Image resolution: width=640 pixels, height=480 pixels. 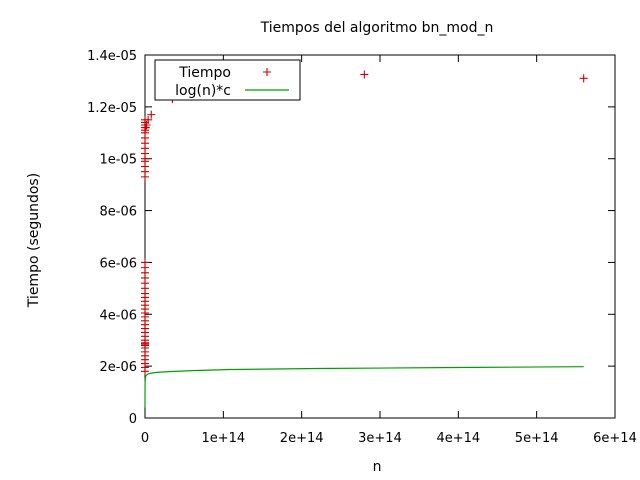 I want to click on x-tick-label: 6e+14, so click(x=615, y=438).